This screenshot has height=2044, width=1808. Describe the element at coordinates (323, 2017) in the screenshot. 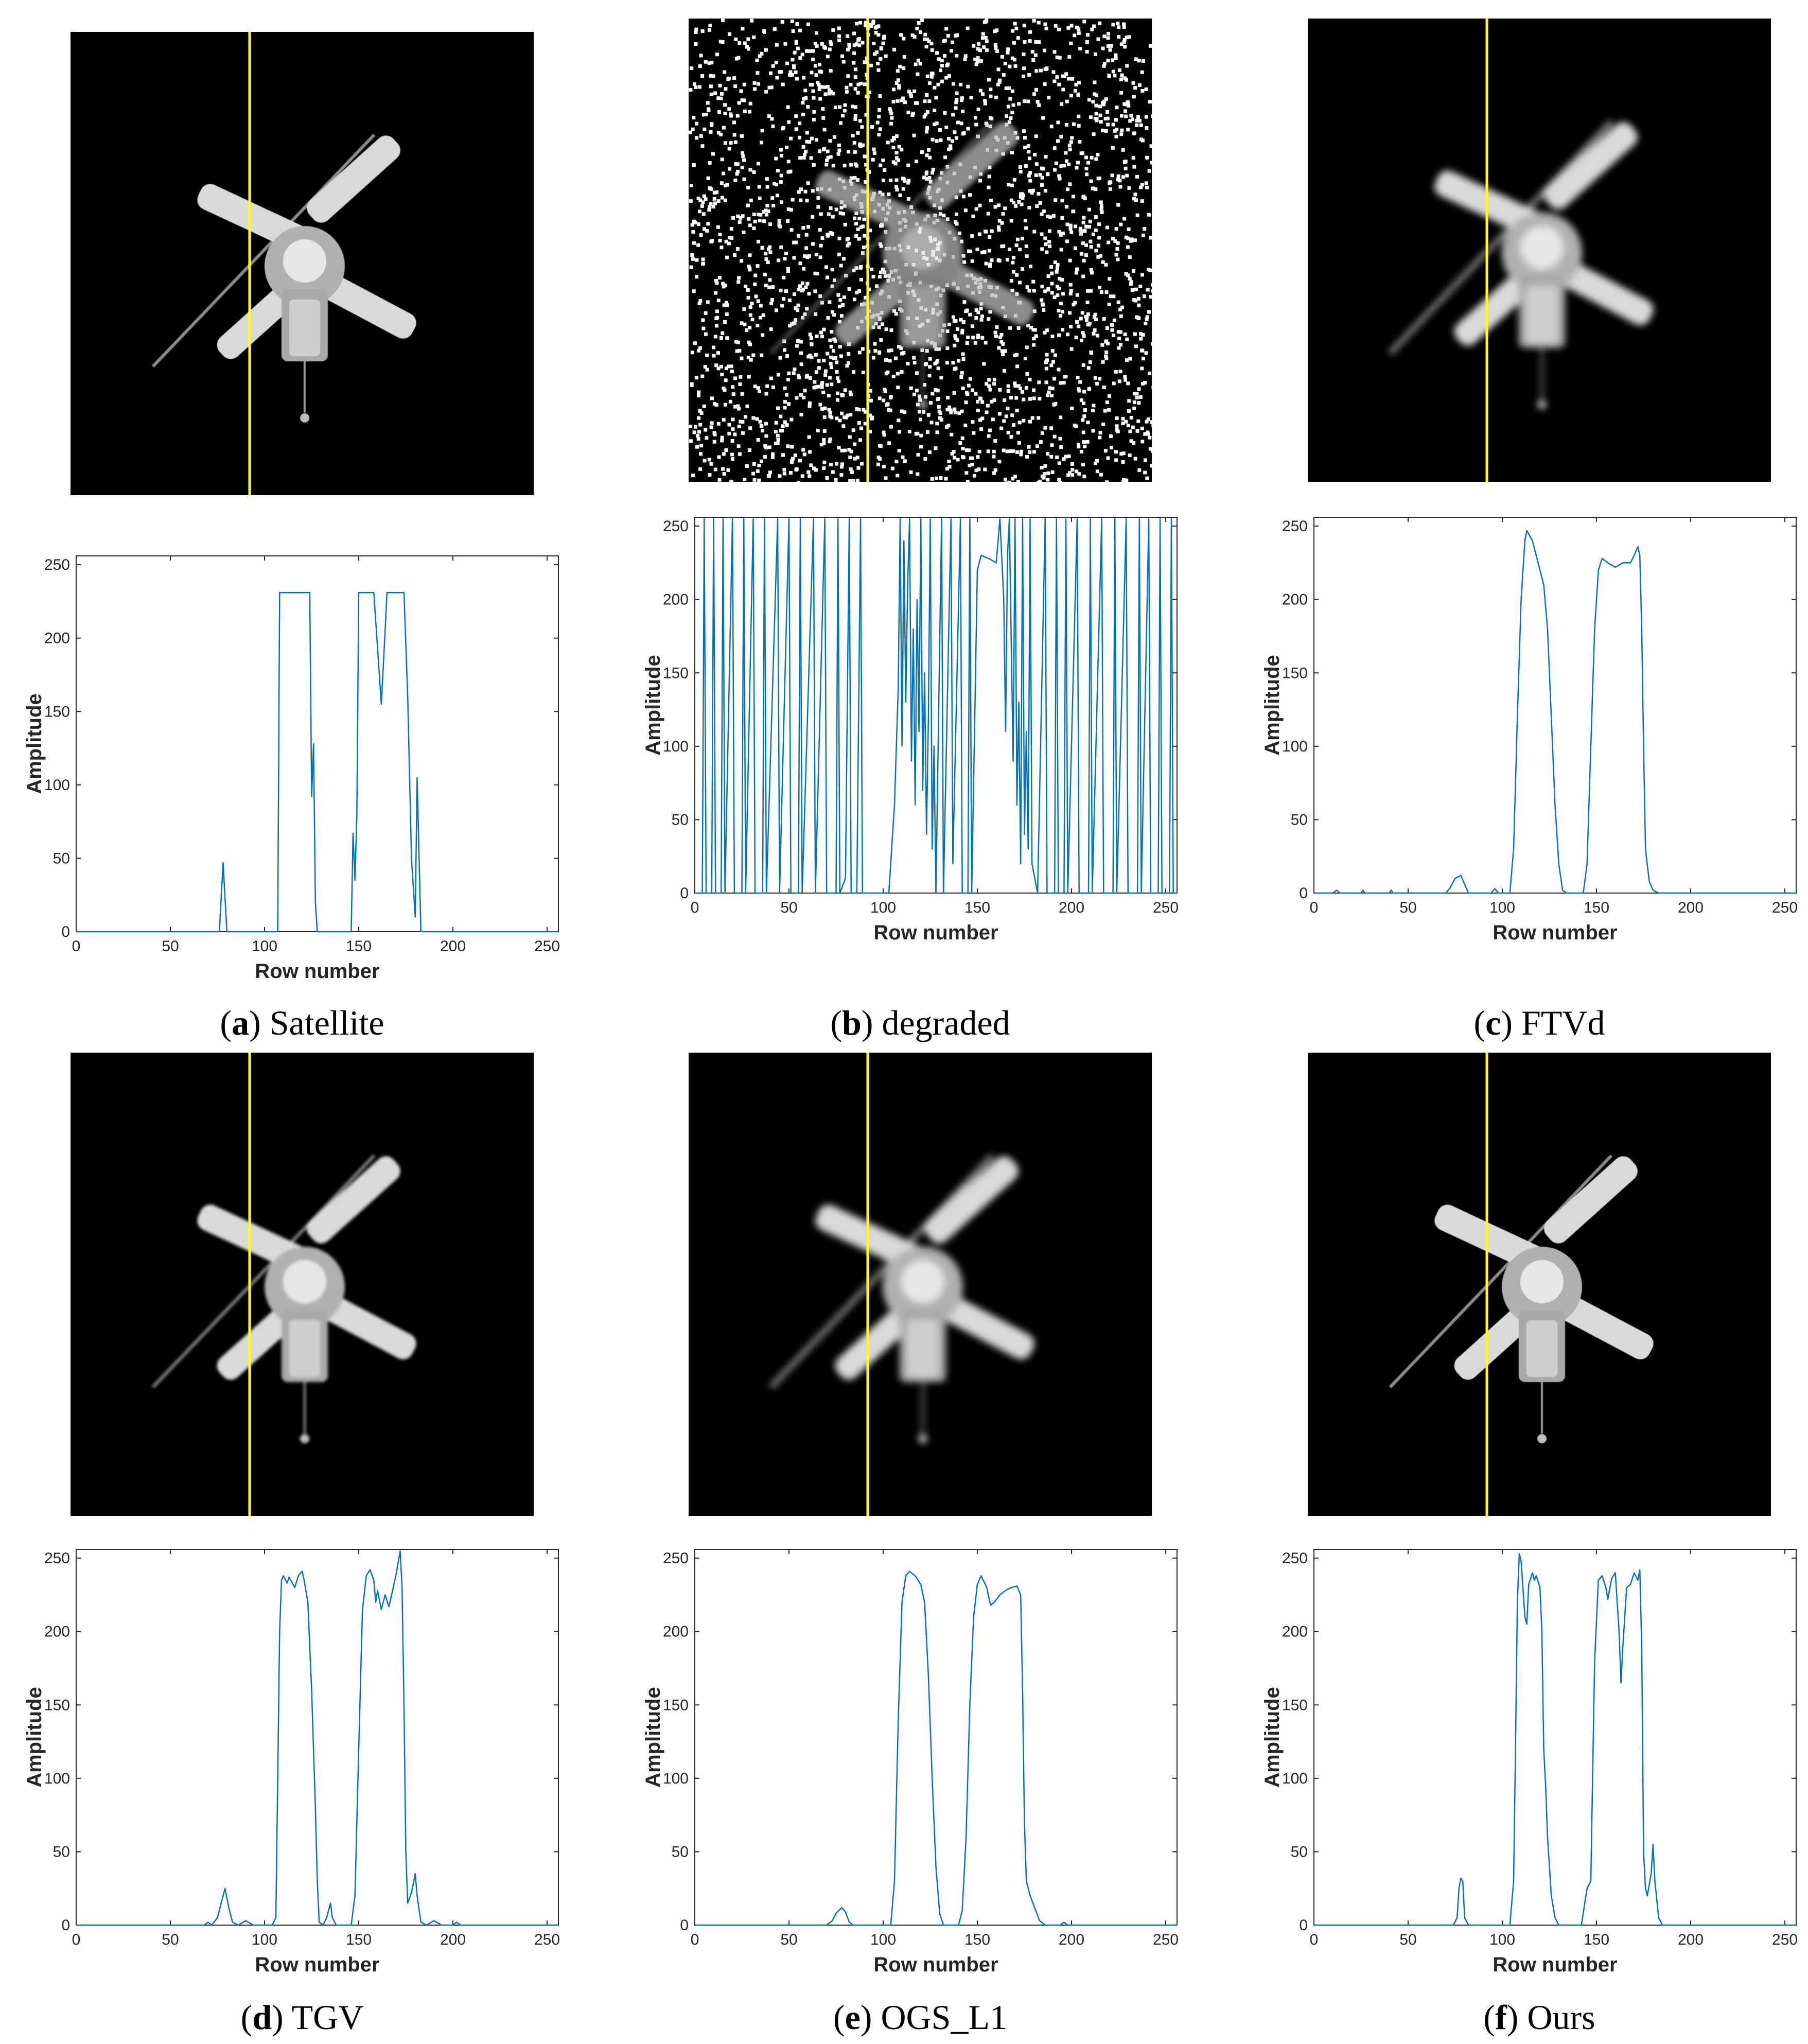

I see `caption-text: TGV` at that location.